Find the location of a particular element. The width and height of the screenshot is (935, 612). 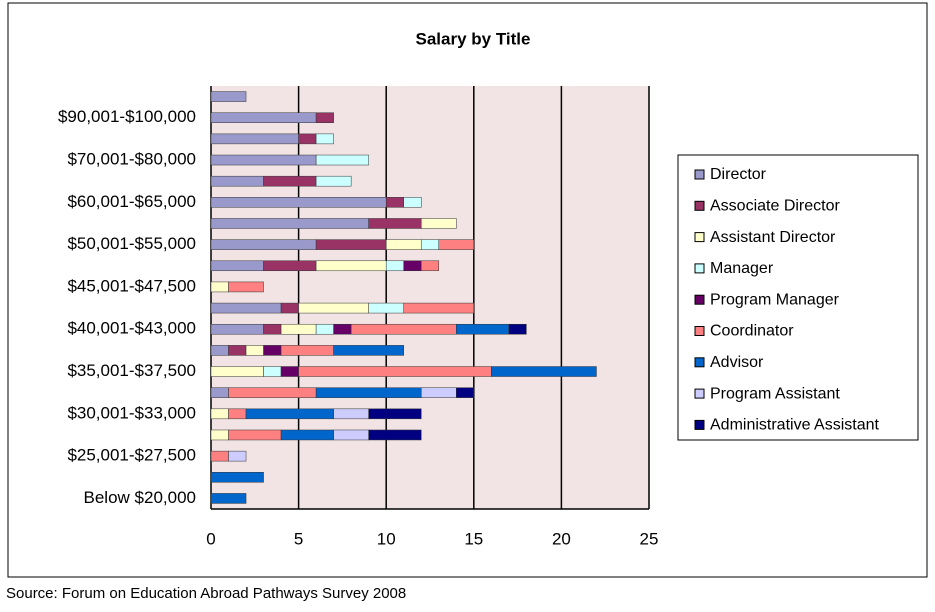

y-tick-label: $90,001-$100,000 is located at coordinates (127, 116).